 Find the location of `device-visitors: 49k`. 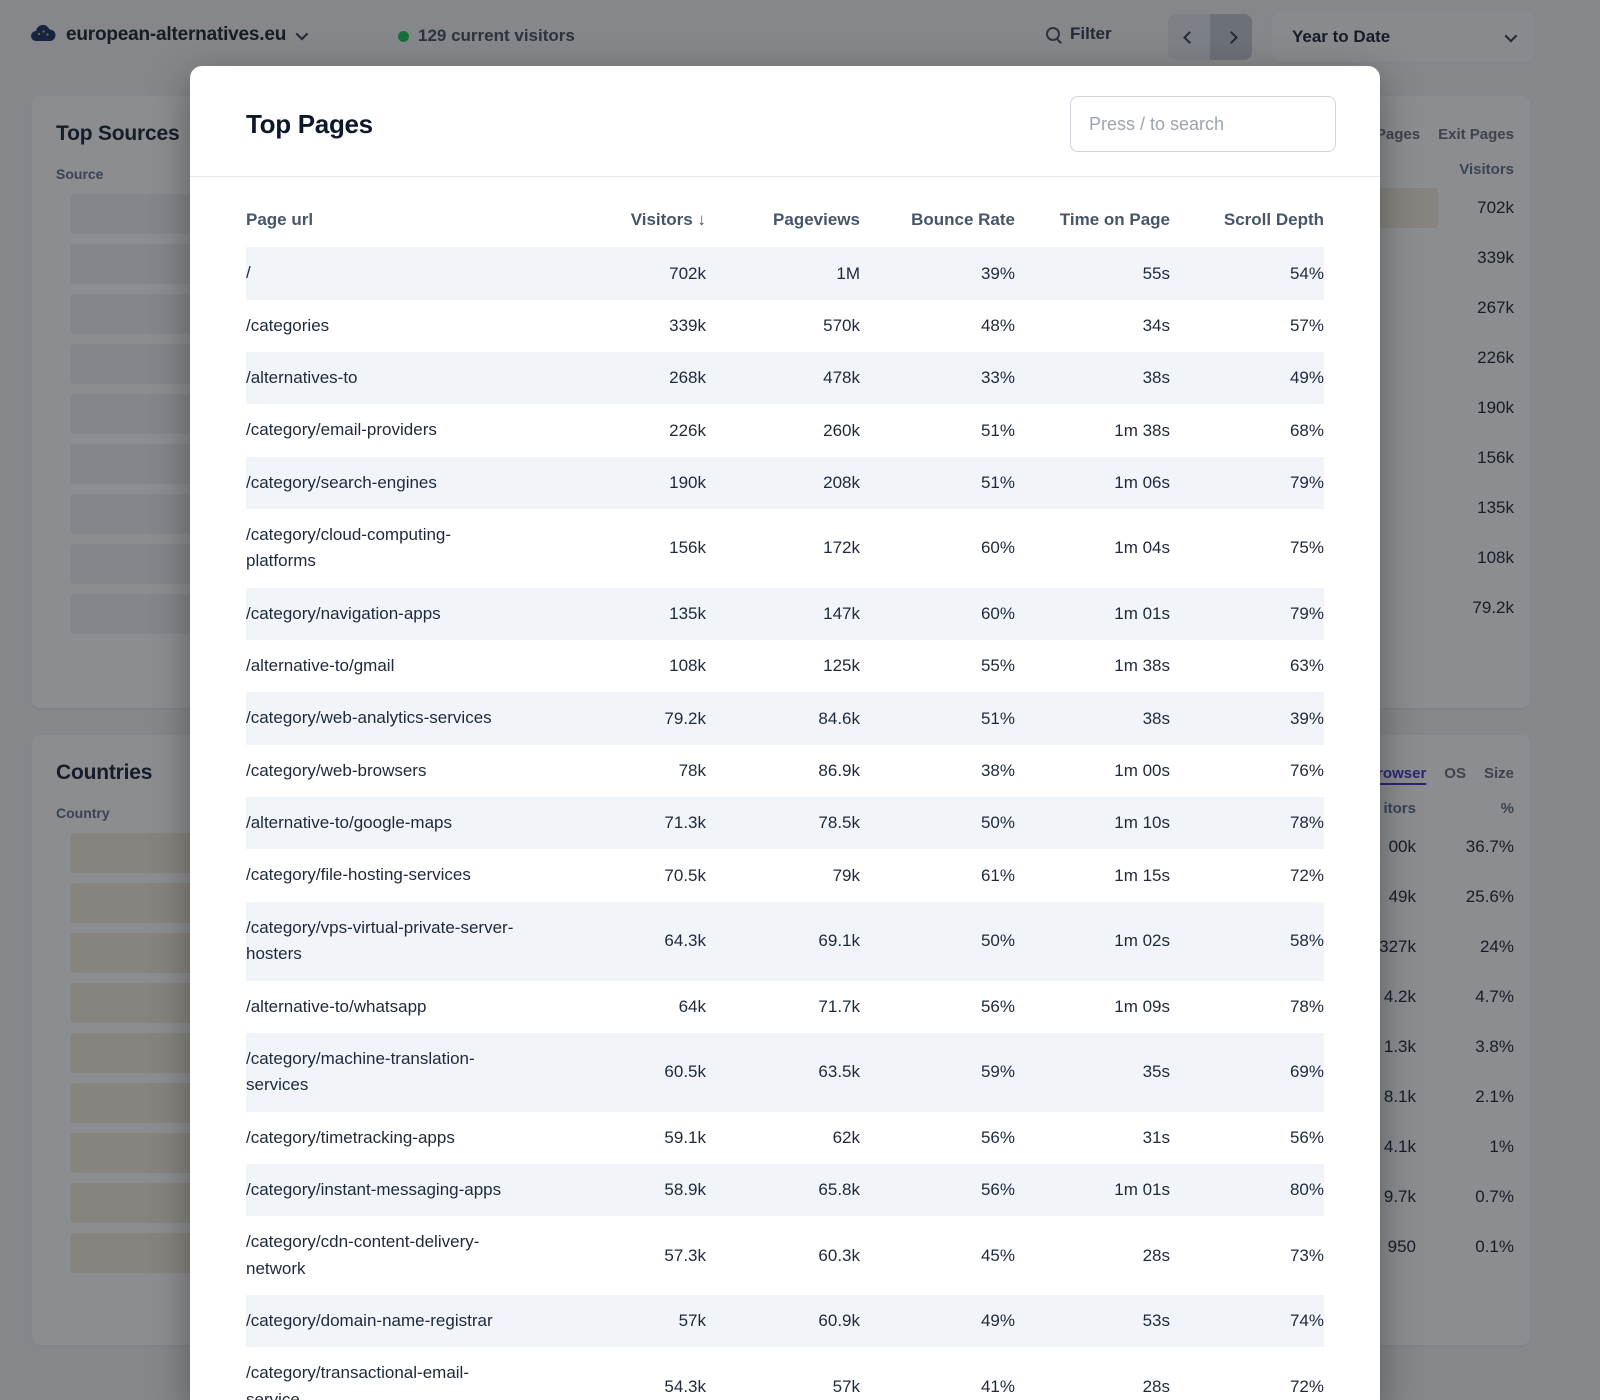

device-visitors: 49k is located at coordinates (1402, 896).